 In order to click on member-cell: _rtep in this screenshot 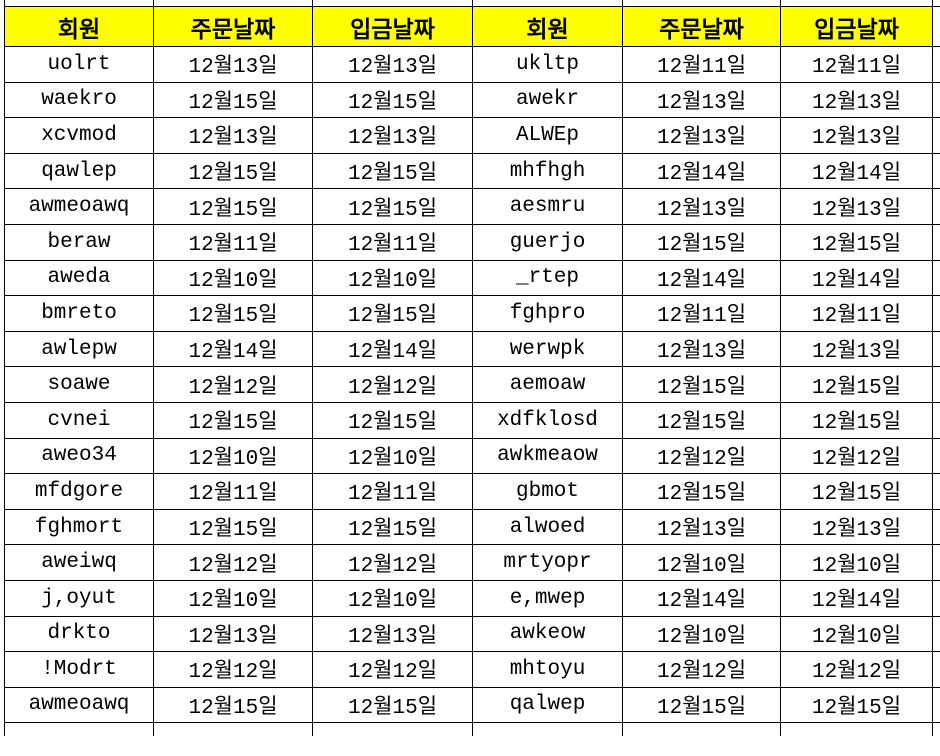, I will do `click(547, 278)`.